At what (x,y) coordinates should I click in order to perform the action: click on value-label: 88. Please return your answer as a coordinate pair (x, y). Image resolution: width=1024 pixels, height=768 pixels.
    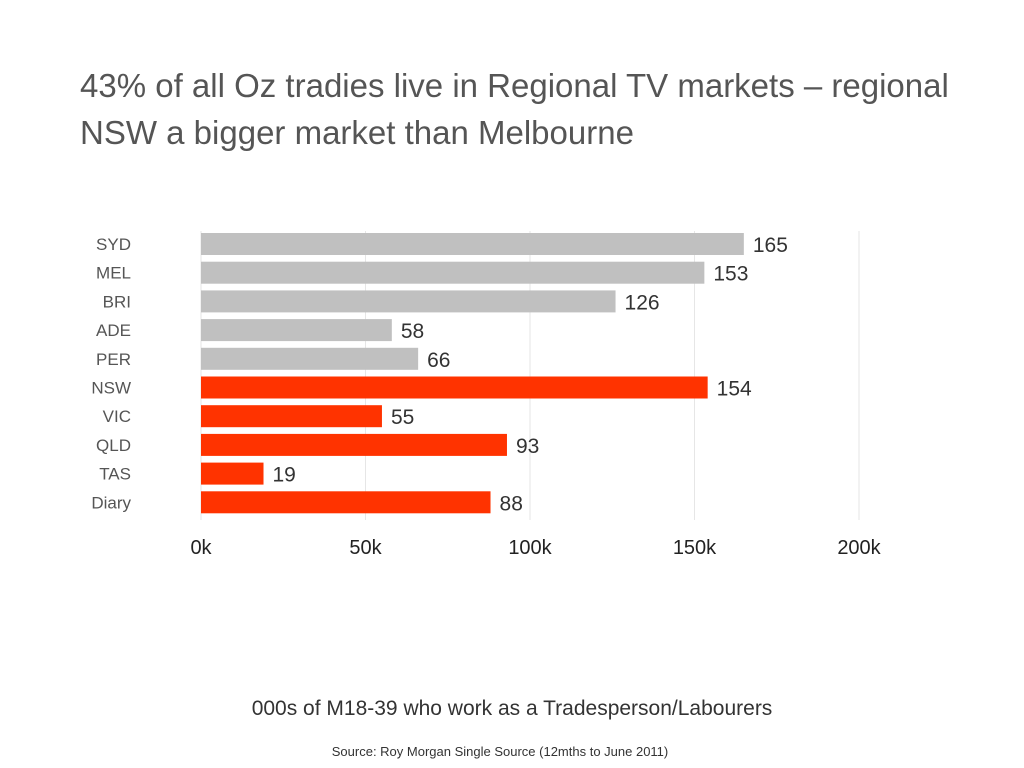
    Looking at the image, I should click on (511, 503).